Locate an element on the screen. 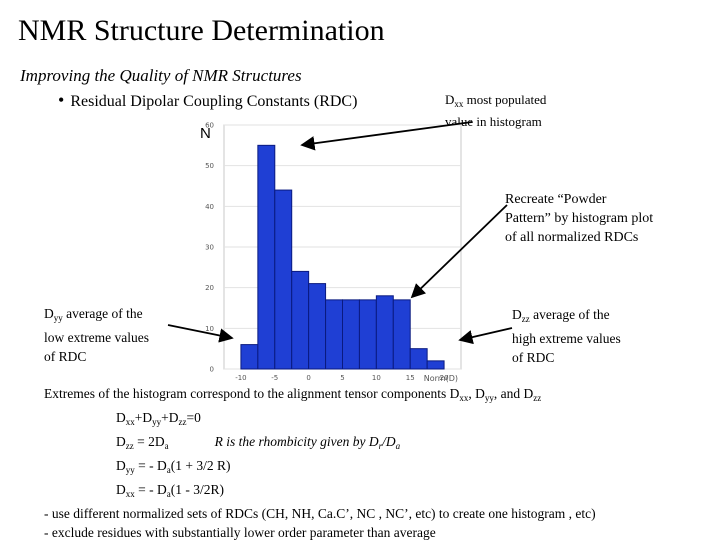  slide-title: NMR Structure Determination is located at coordinates (201, 30).